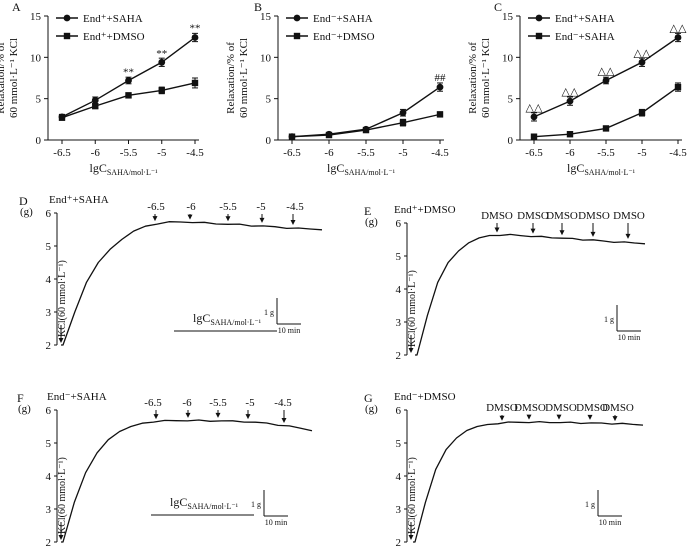 The width and height of the screenshot is (700, 550). What do you see at coordinates (399, 224) in the screenshot?
I see `panel-e-y-tick-label: 6` at bounding box center [399, 224].